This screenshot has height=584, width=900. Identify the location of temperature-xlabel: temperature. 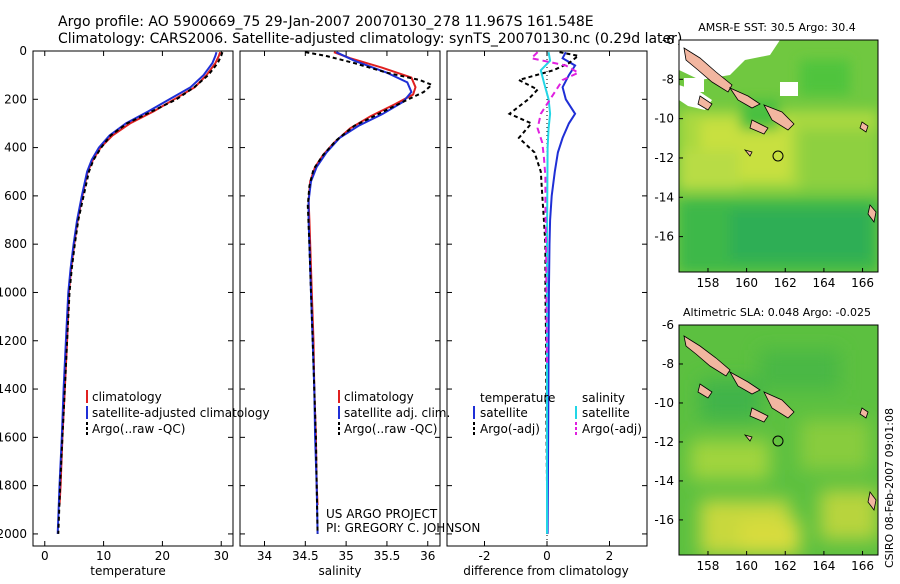
(127, 571).